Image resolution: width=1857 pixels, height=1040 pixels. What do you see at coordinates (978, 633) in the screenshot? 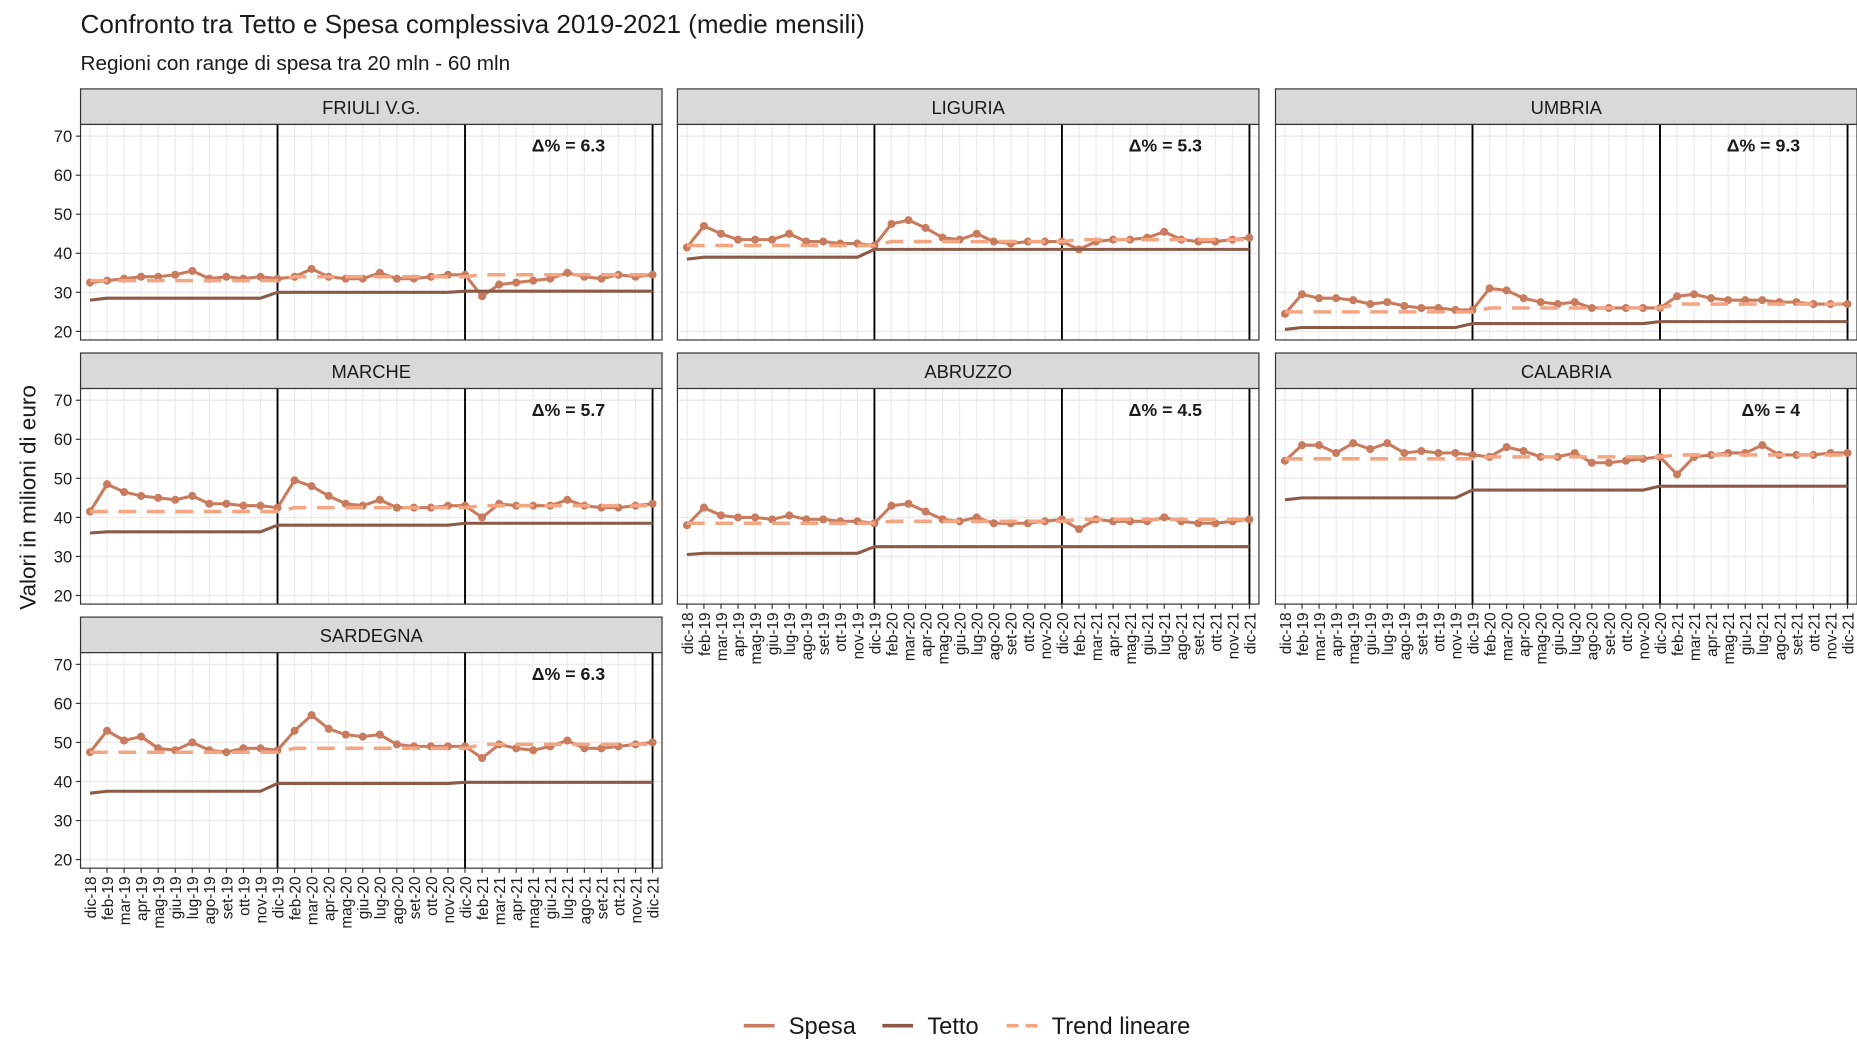
I see `x-tick-label: lug-20` at bounding box center [978, 633].